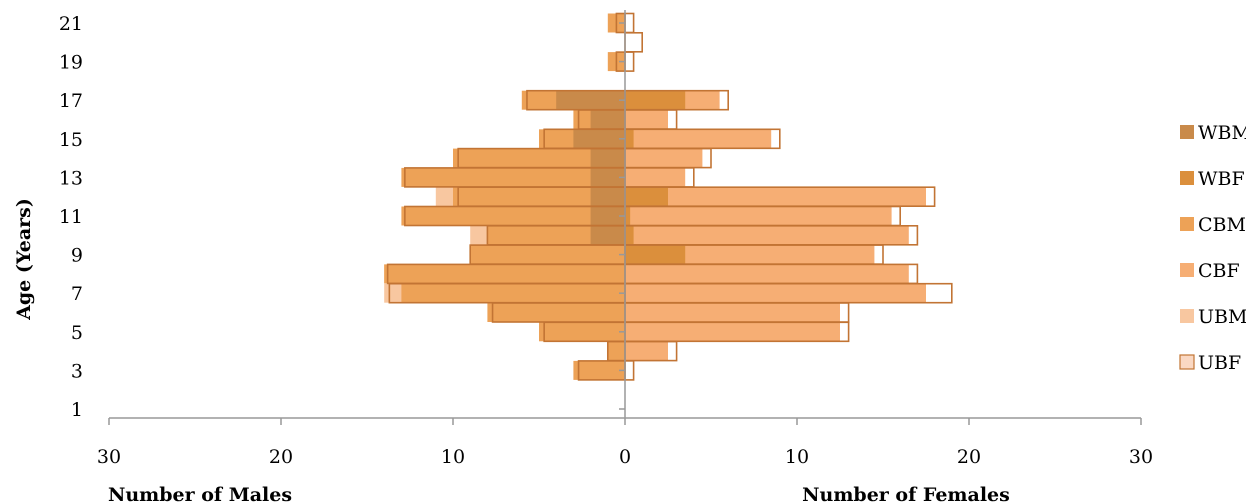 The width and height of the screenshot is (1246, 504). Describe the element at coordinates (71, 217) in the screenshot. I see `y-tick-label: 11` at that location.